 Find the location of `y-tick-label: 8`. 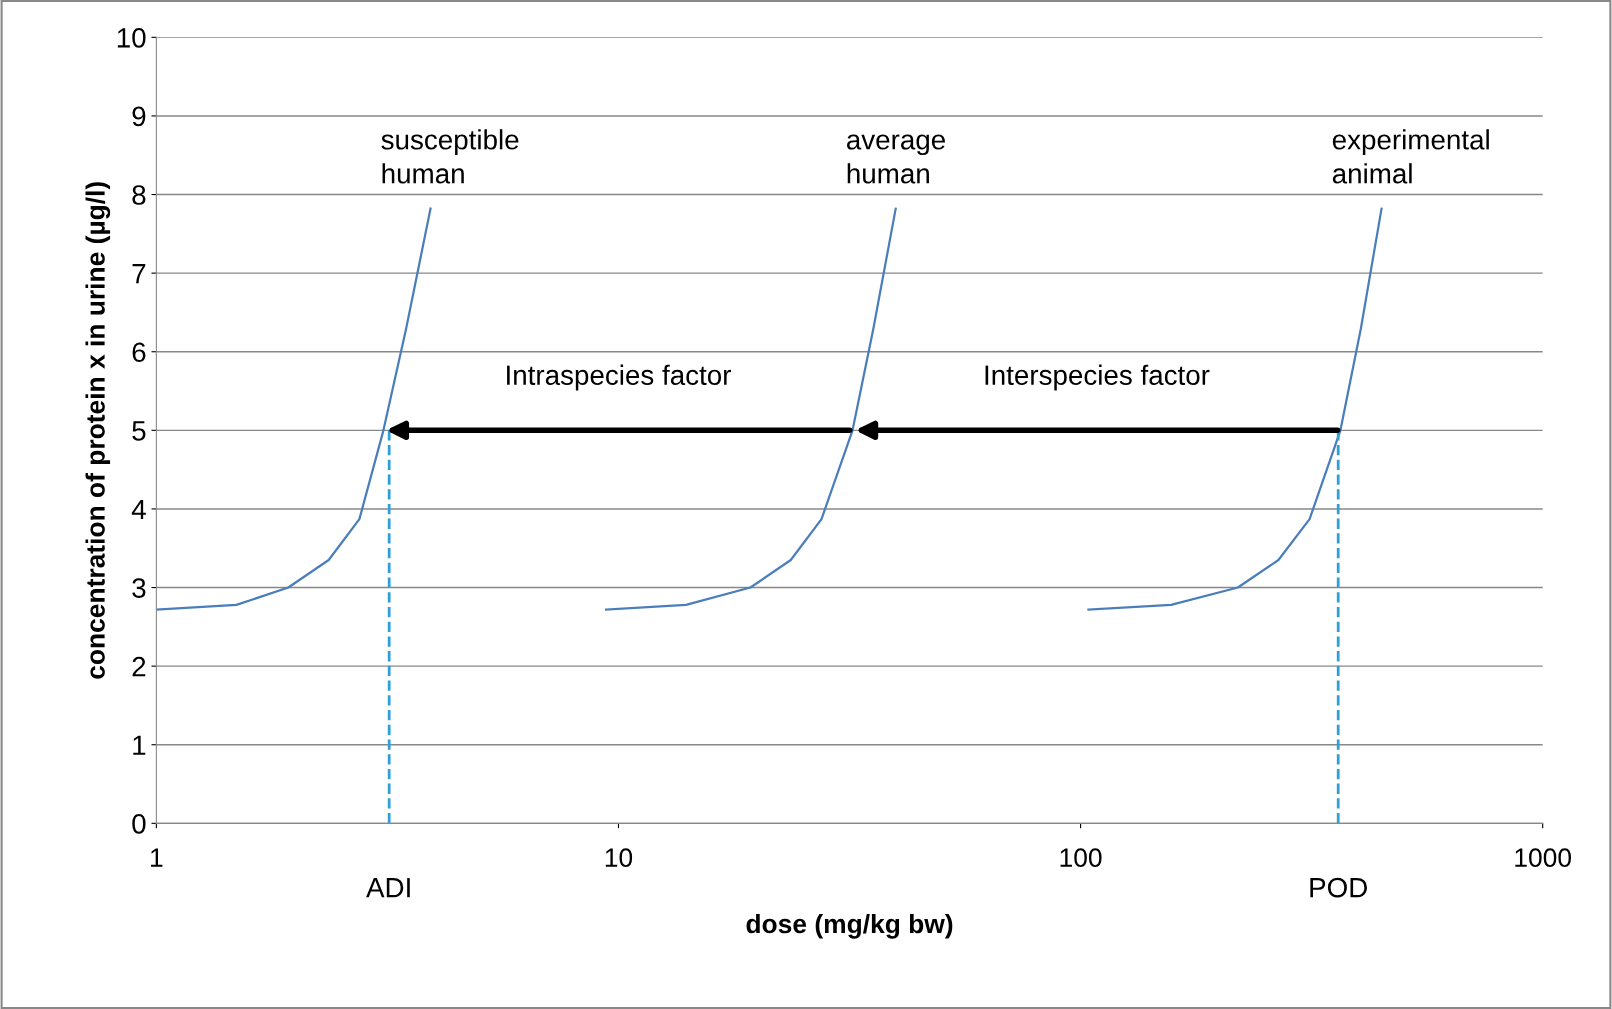

y-tick-label: 8 is located at coordinates (139, 195).